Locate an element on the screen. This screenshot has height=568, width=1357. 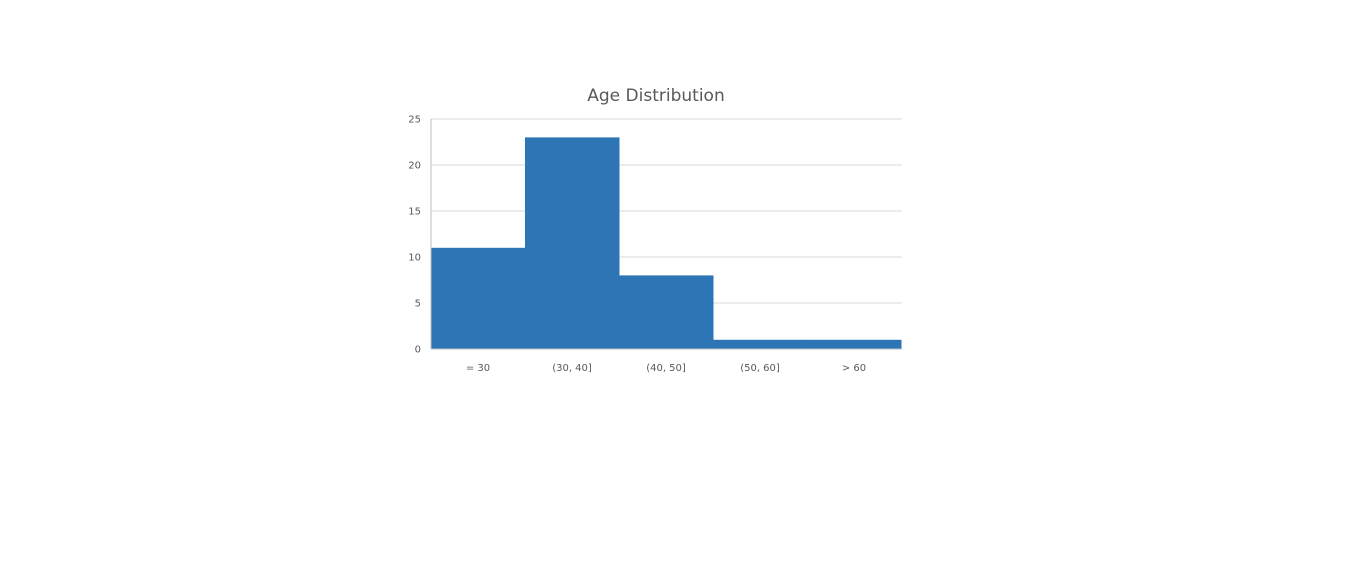
axes is located at coordinates (666, 234).